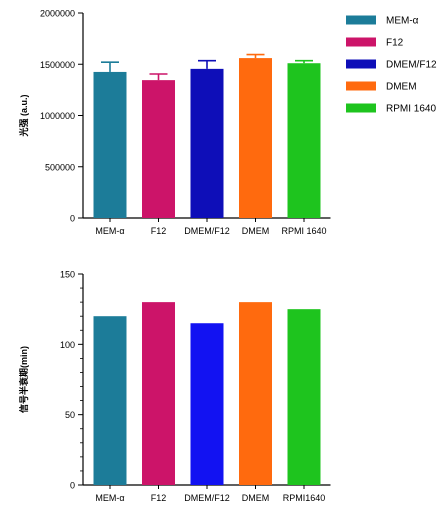 The width and height of the screenshot is (448, 505). Describe the element at coordinates (57, 14) in the screenshot. I see `y-tick-label: 2000000` at that location.